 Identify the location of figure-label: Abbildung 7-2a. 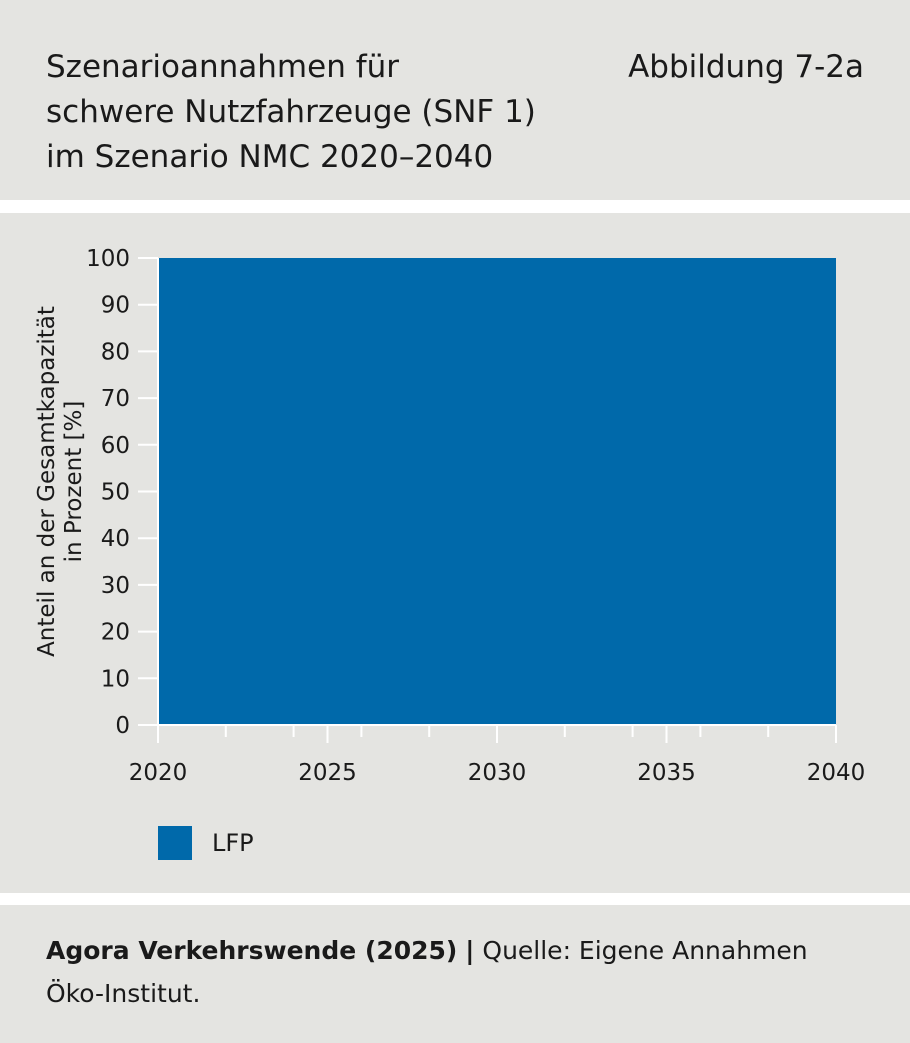
(746, 67).